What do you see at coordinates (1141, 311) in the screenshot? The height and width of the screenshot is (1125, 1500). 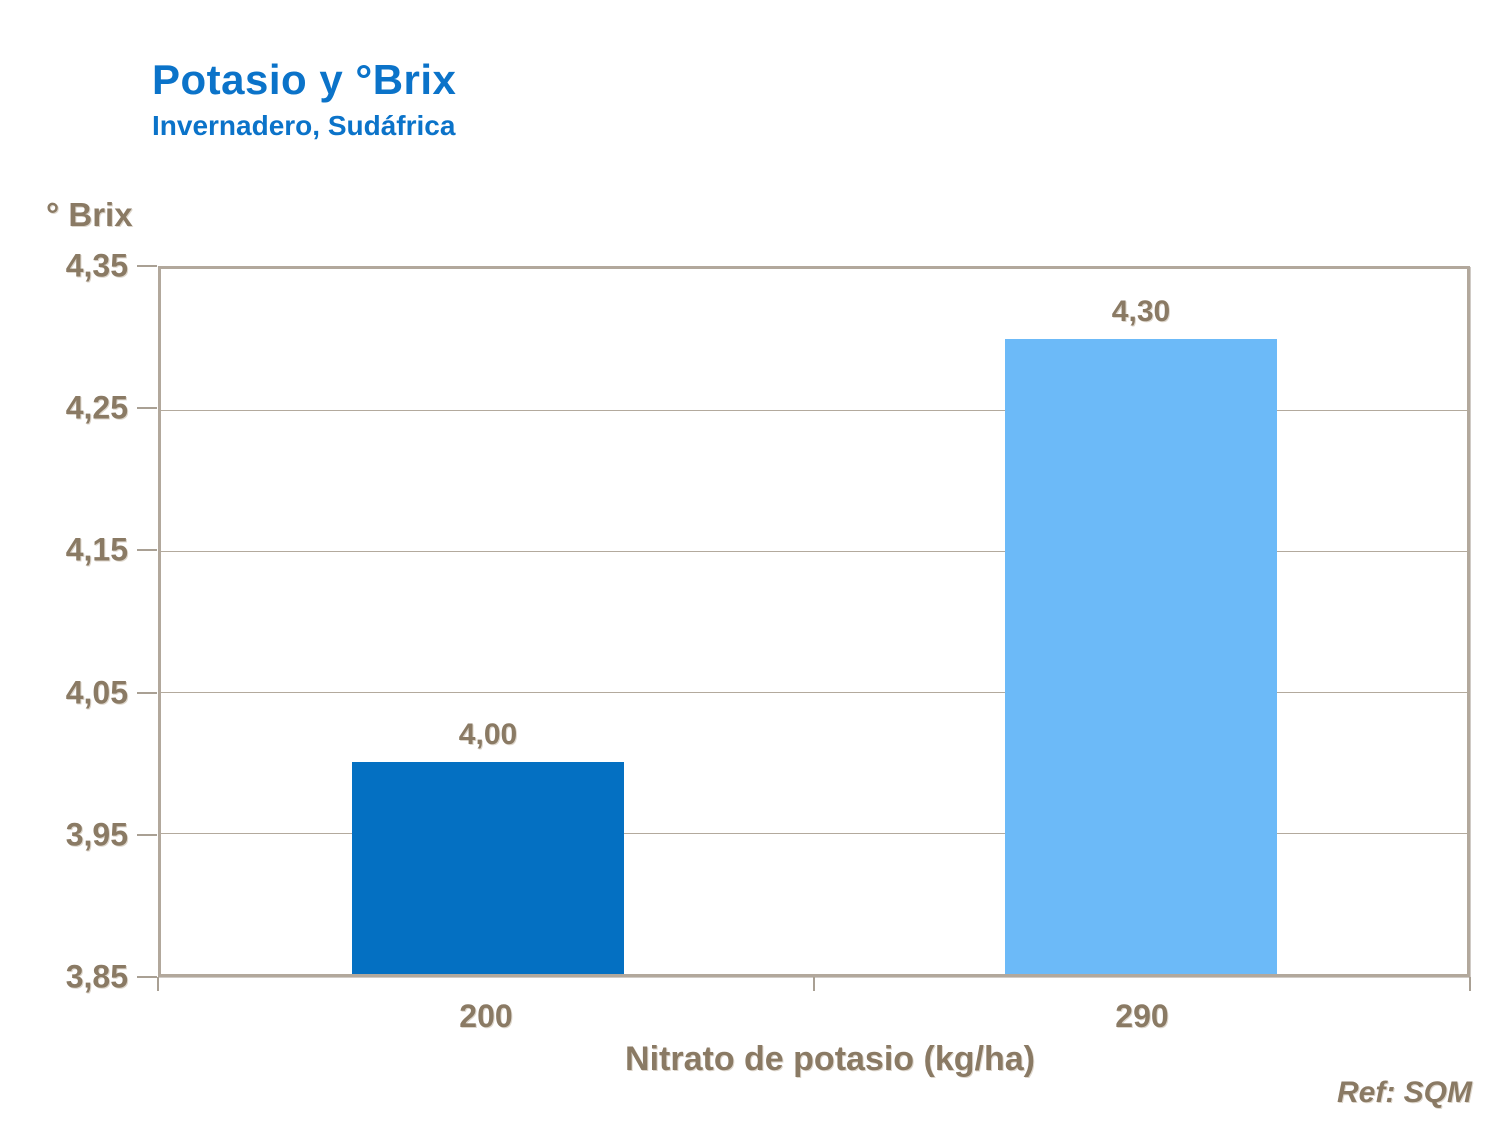 I see `bar-value-label: 4,30` at bounding box center [1141, 311].